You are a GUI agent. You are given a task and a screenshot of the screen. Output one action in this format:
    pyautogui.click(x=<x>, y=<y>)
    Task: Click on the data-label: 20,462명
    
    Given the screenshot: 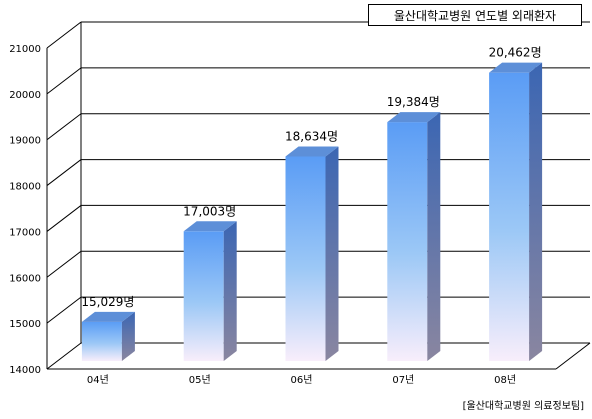 What is the action you would take?
    pyautogui.click(x=515, y=53)
    